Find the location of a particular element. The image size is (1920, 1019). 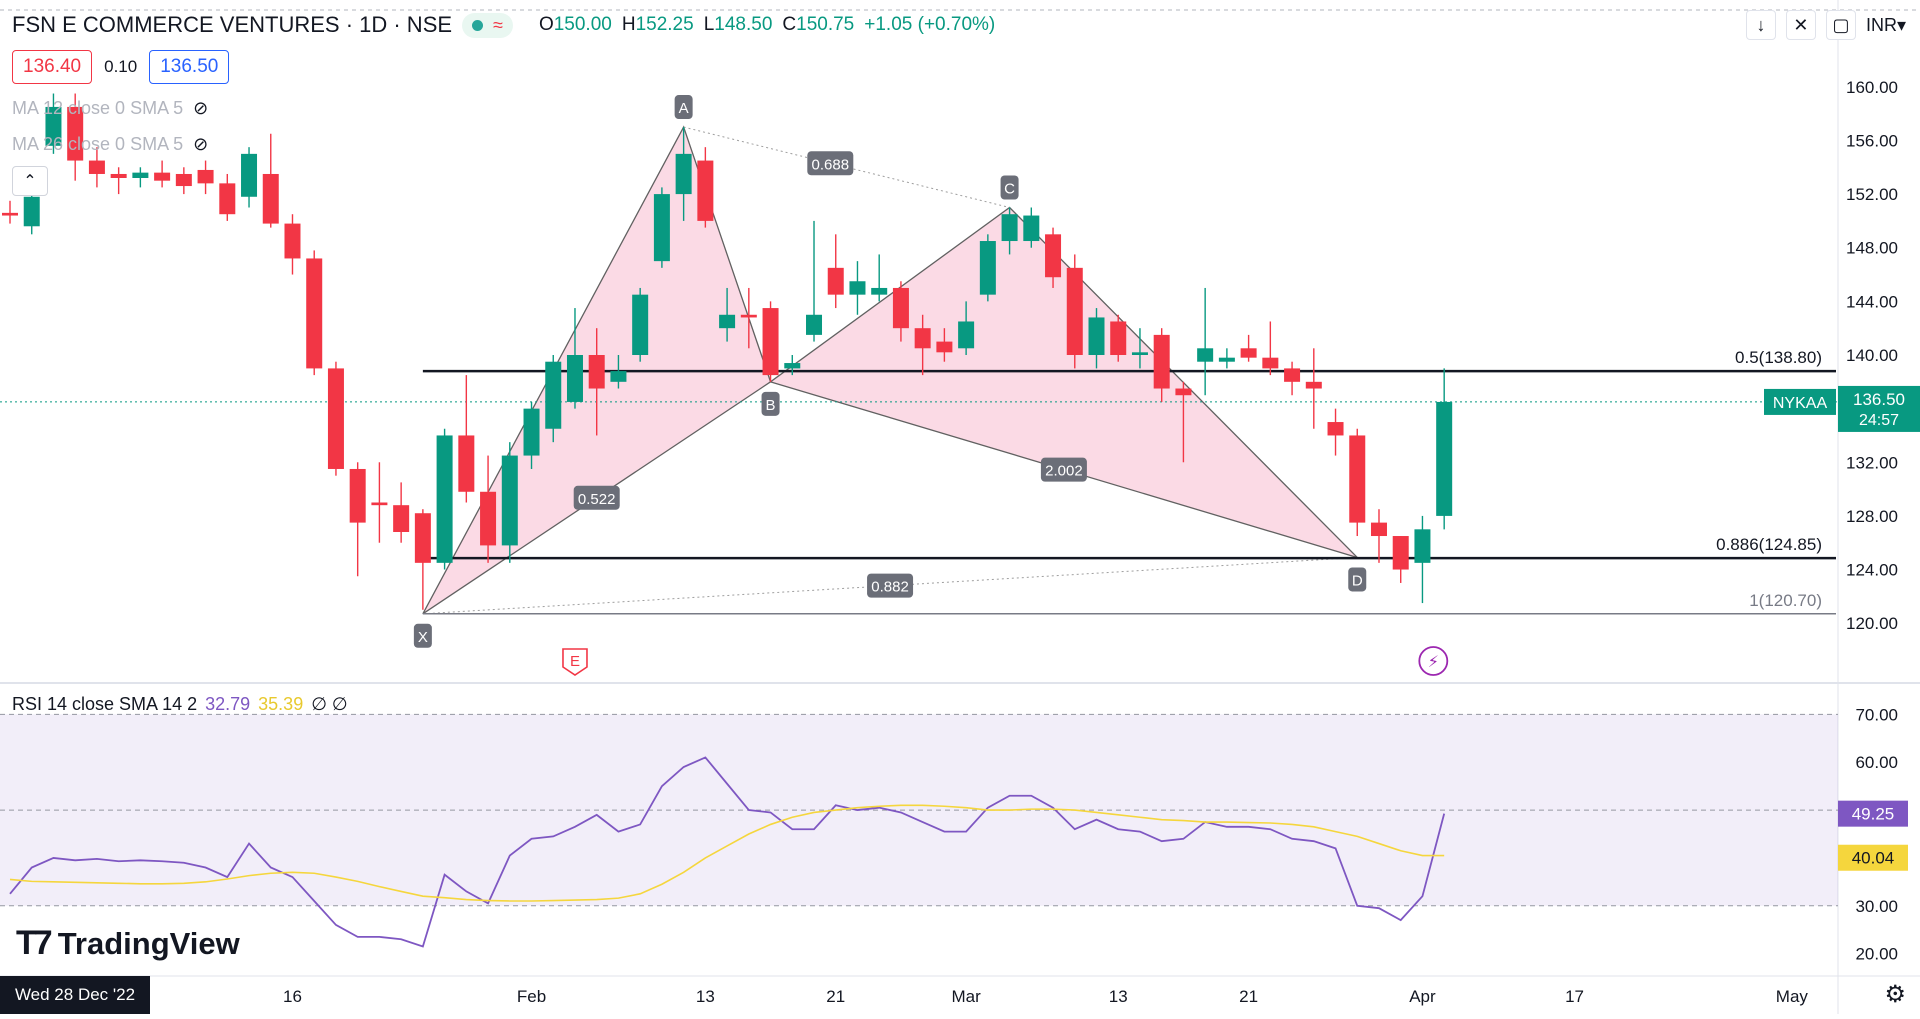

time-tick-label: 13 is located at coordinates (705, 996).